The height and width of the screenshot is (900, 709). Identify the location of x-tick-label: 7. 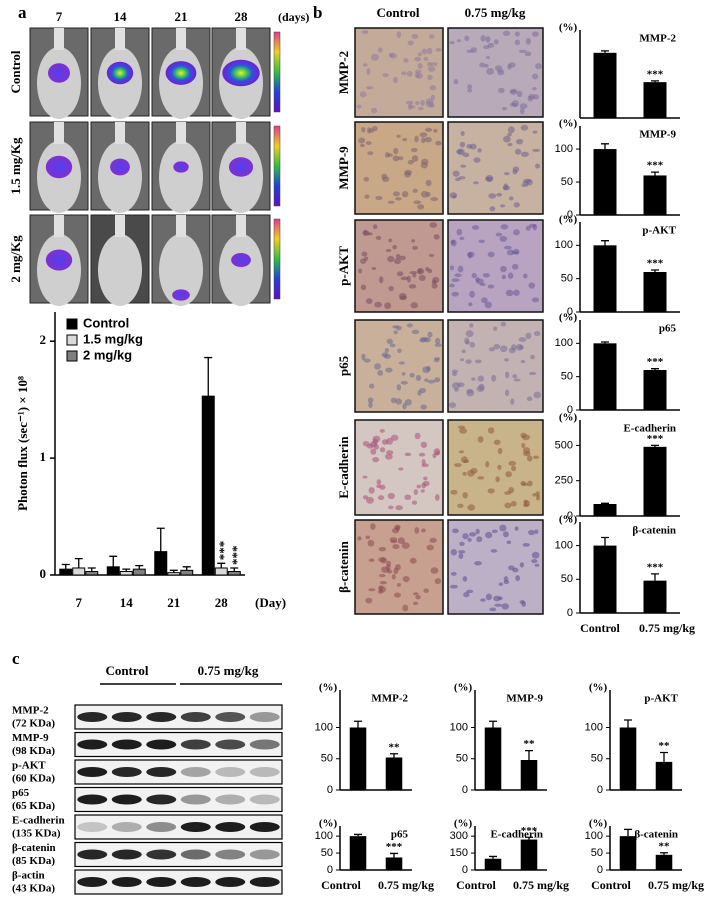
(79, 602).